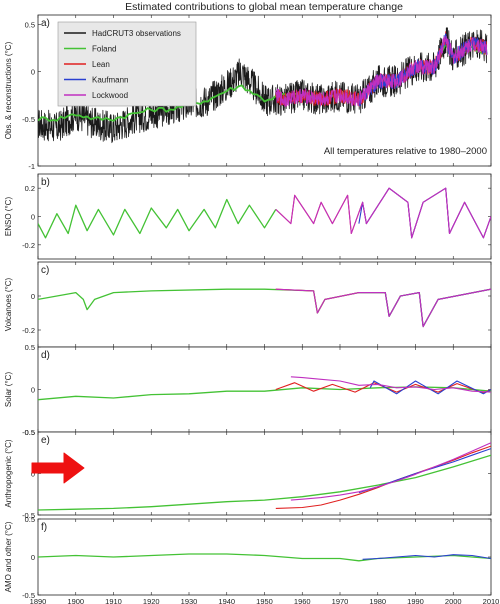  What do you see at coordinates (75, 600) in the screenshot?
I see `x-tick-label: 1900` at bounding box center [75, 600].